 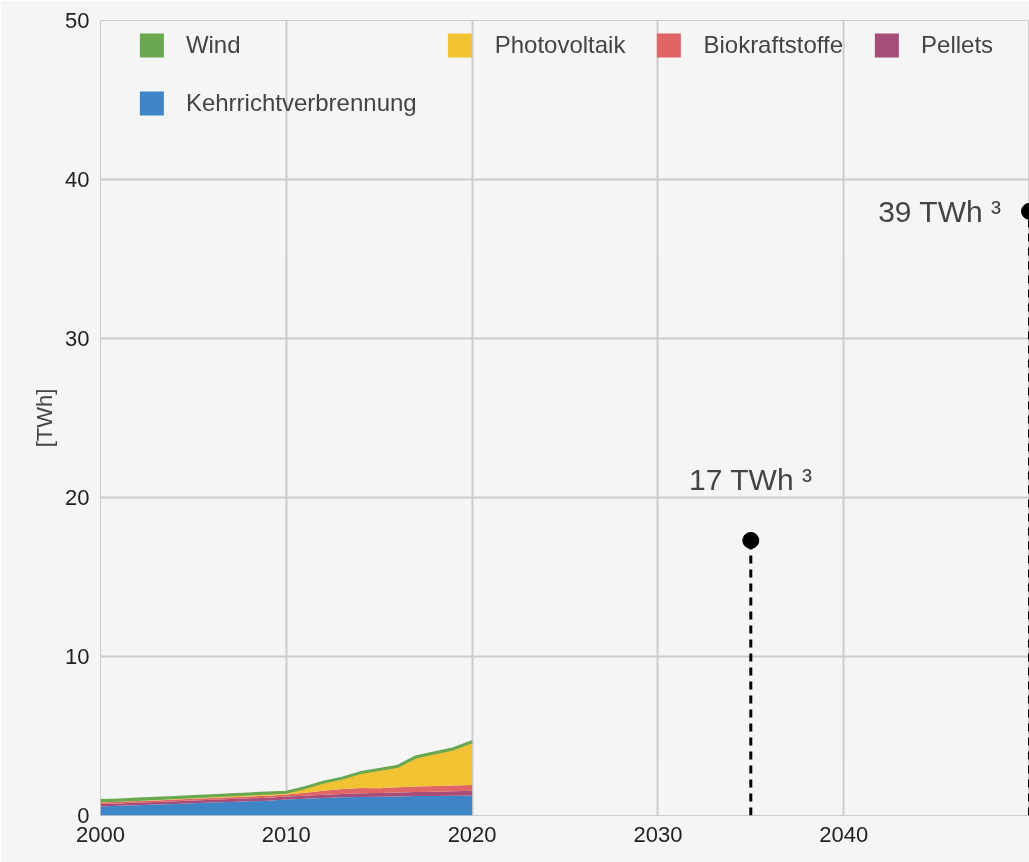 I want to click on x-tick-label: 2020, so click(x=472, y=834).